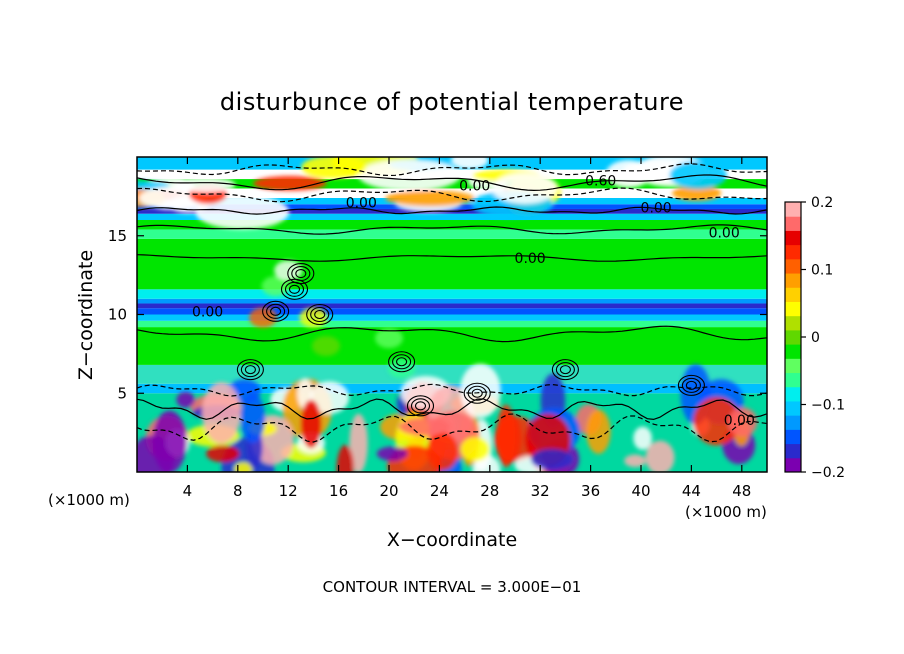 Image resolution: width=904 pixels, height=654 pixels. I want to click on y-tick-label: 5, so click(122, 393).